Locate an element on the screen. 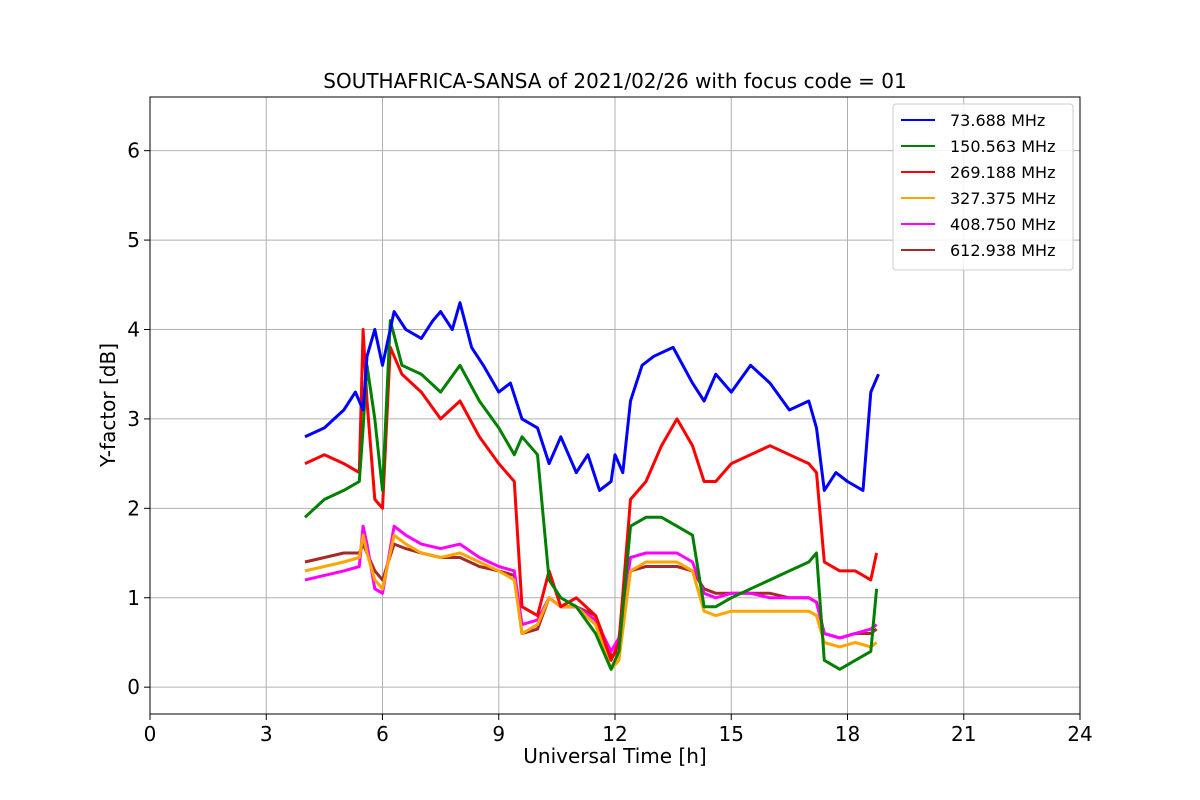 The image size is (1200, 800). legend-entry: 73.688 MHz is located at coordinates (973, 120).